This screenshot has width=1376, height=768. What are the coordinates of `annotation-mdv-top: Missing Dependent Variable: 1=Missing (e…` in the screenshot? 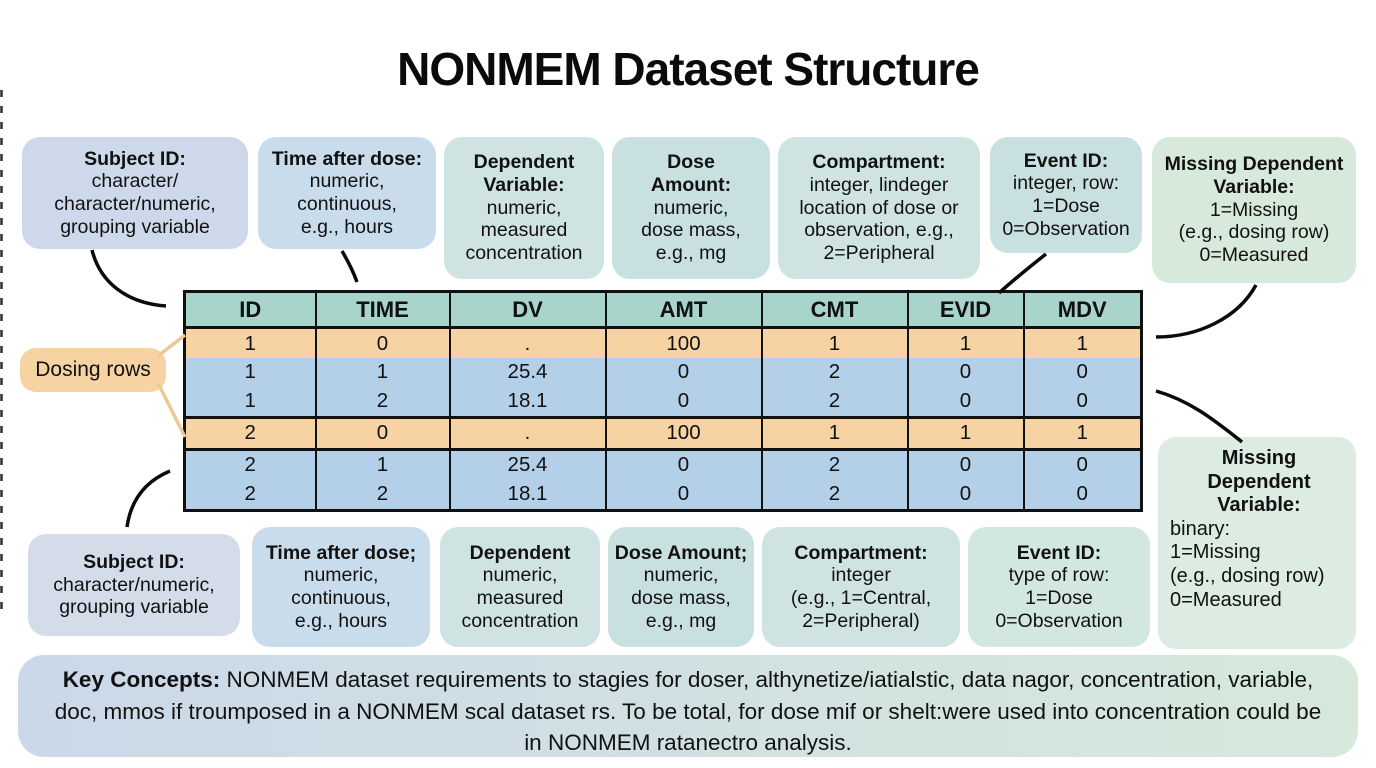 It's located at (1254, 210).